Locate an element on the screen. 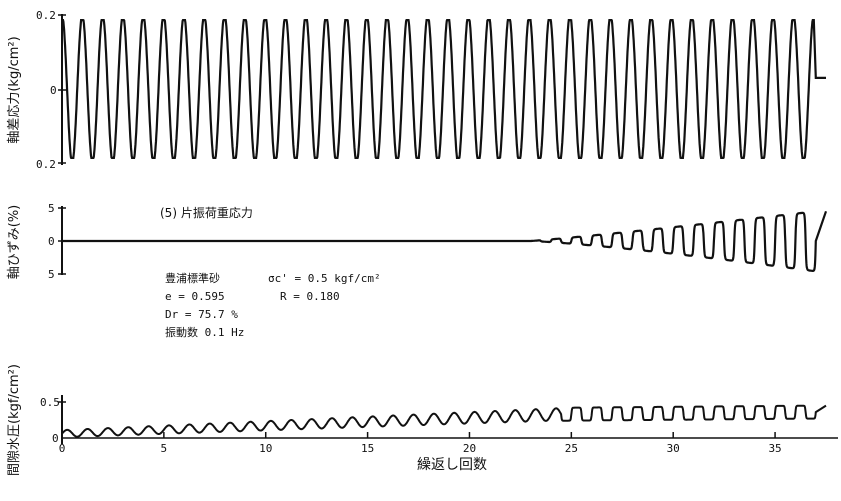  strain-series-line is located at coordinates (445, 241).